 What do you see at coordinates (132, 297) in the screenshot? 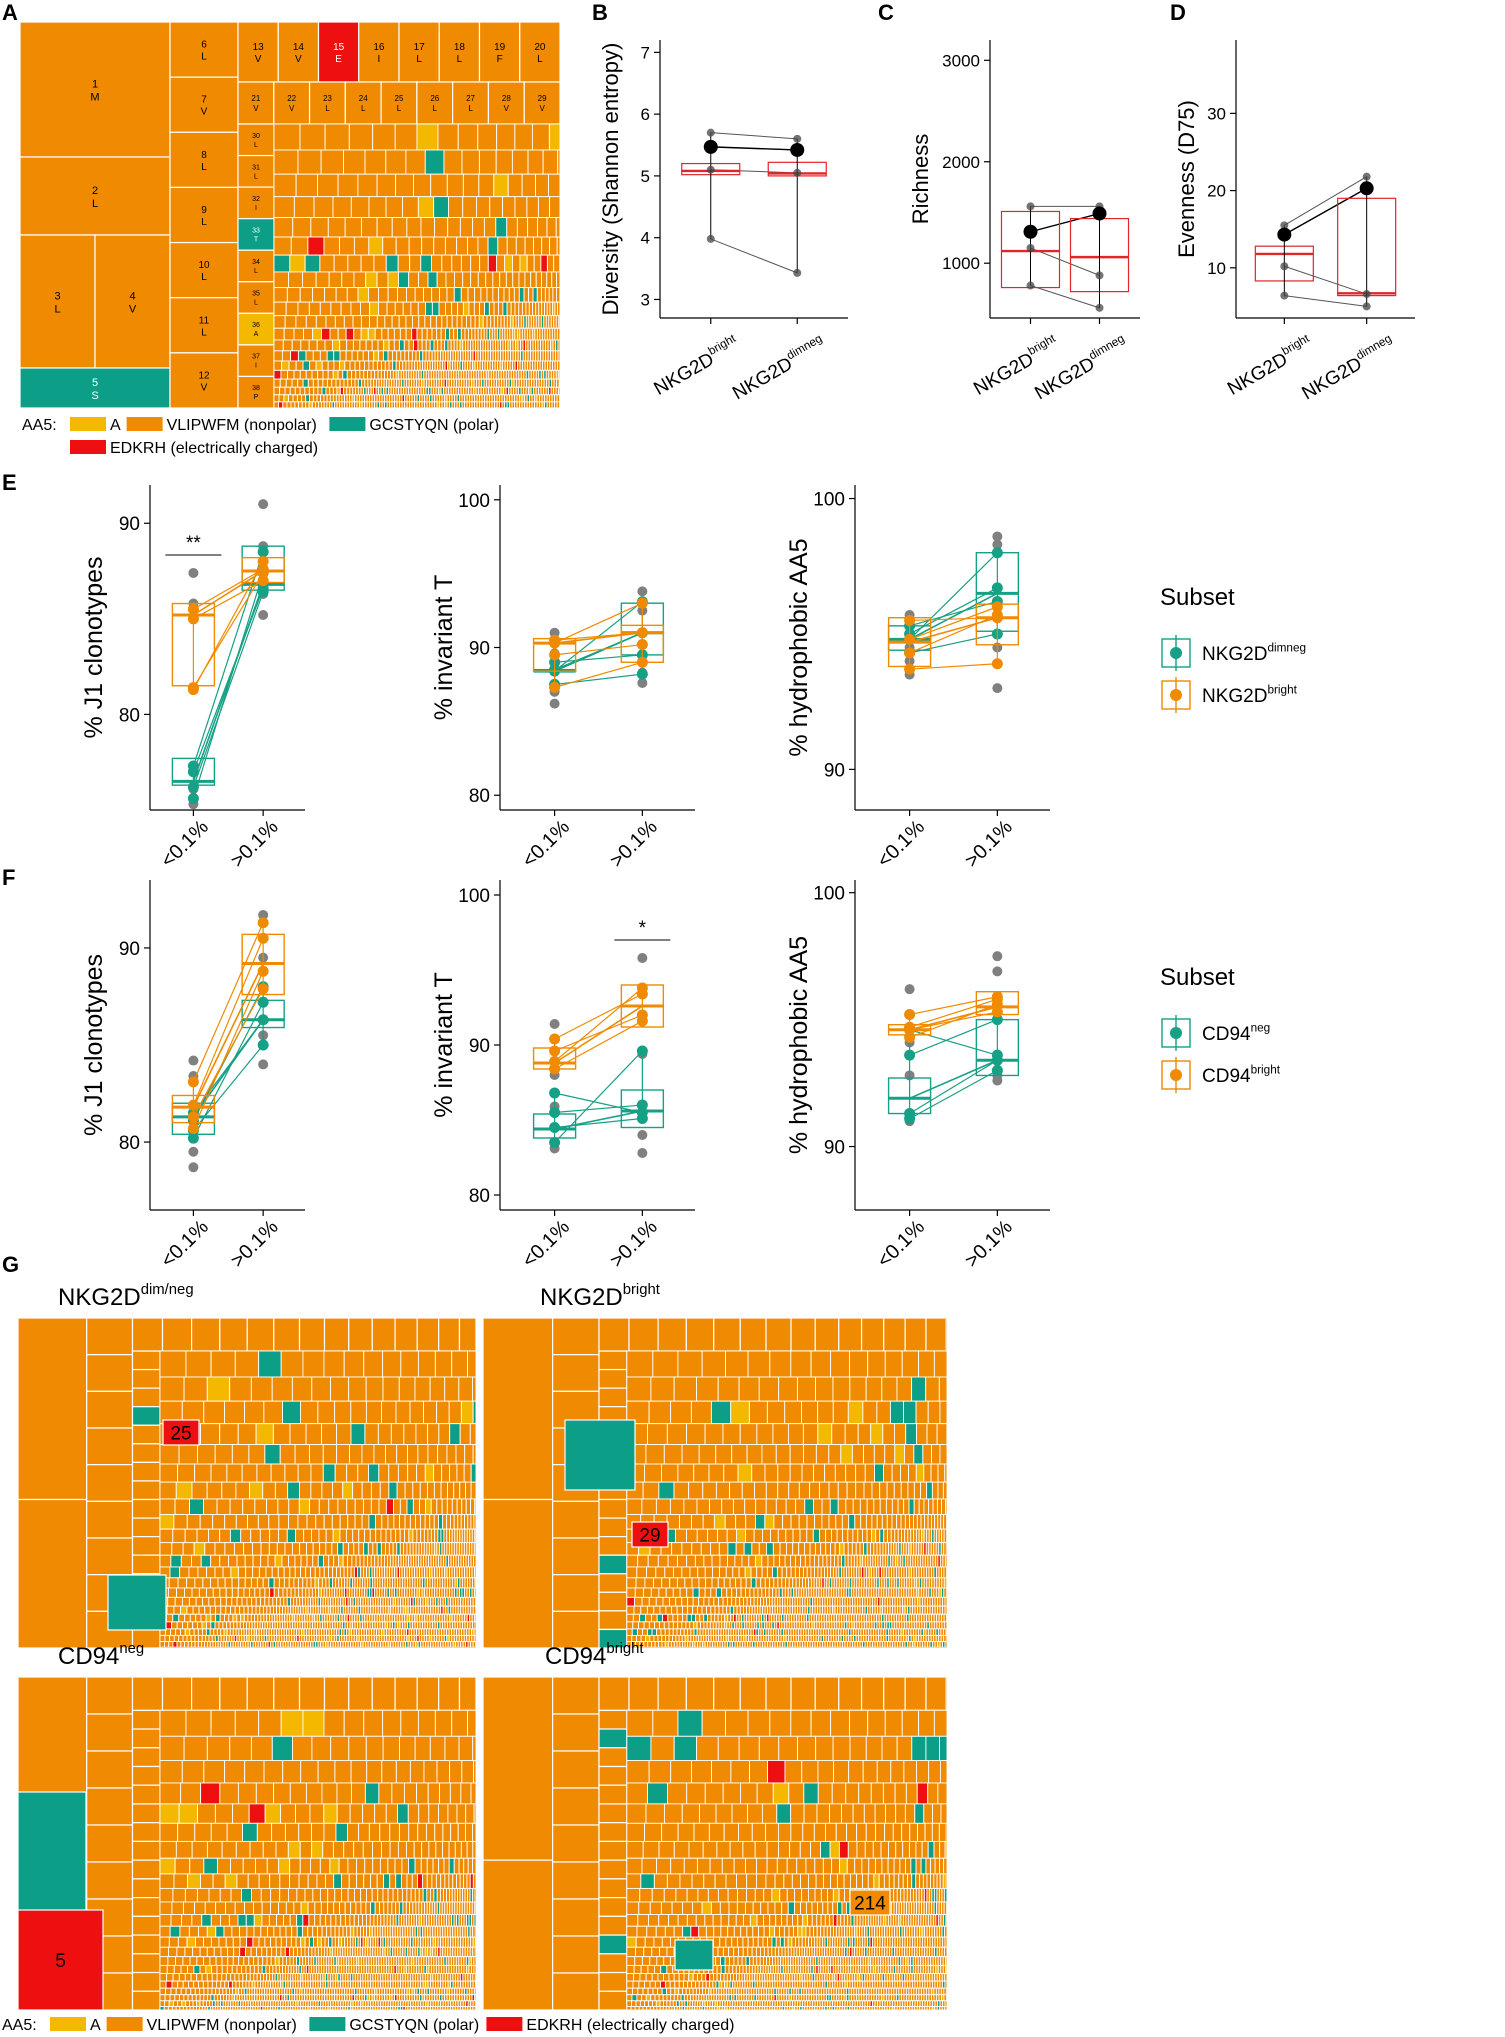
I see `cell-rank-label: 4` at bounding box center [132, 297].